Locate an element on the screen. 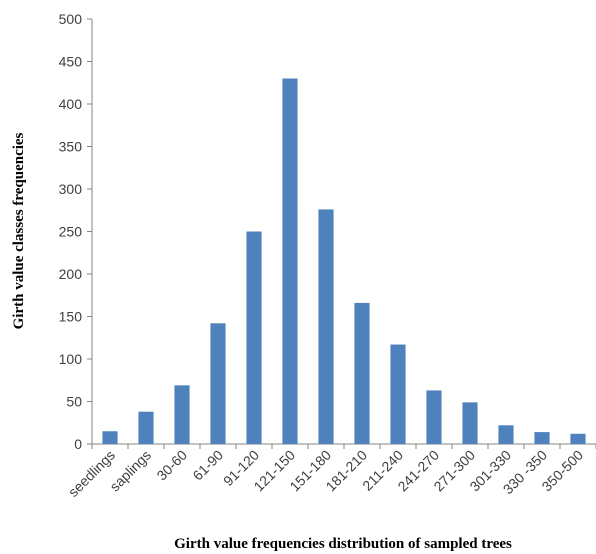 Image resolution: width=596 pixels, height=554 pixels. x-tick-label: 30-60 is located at coordinates (171, 465).